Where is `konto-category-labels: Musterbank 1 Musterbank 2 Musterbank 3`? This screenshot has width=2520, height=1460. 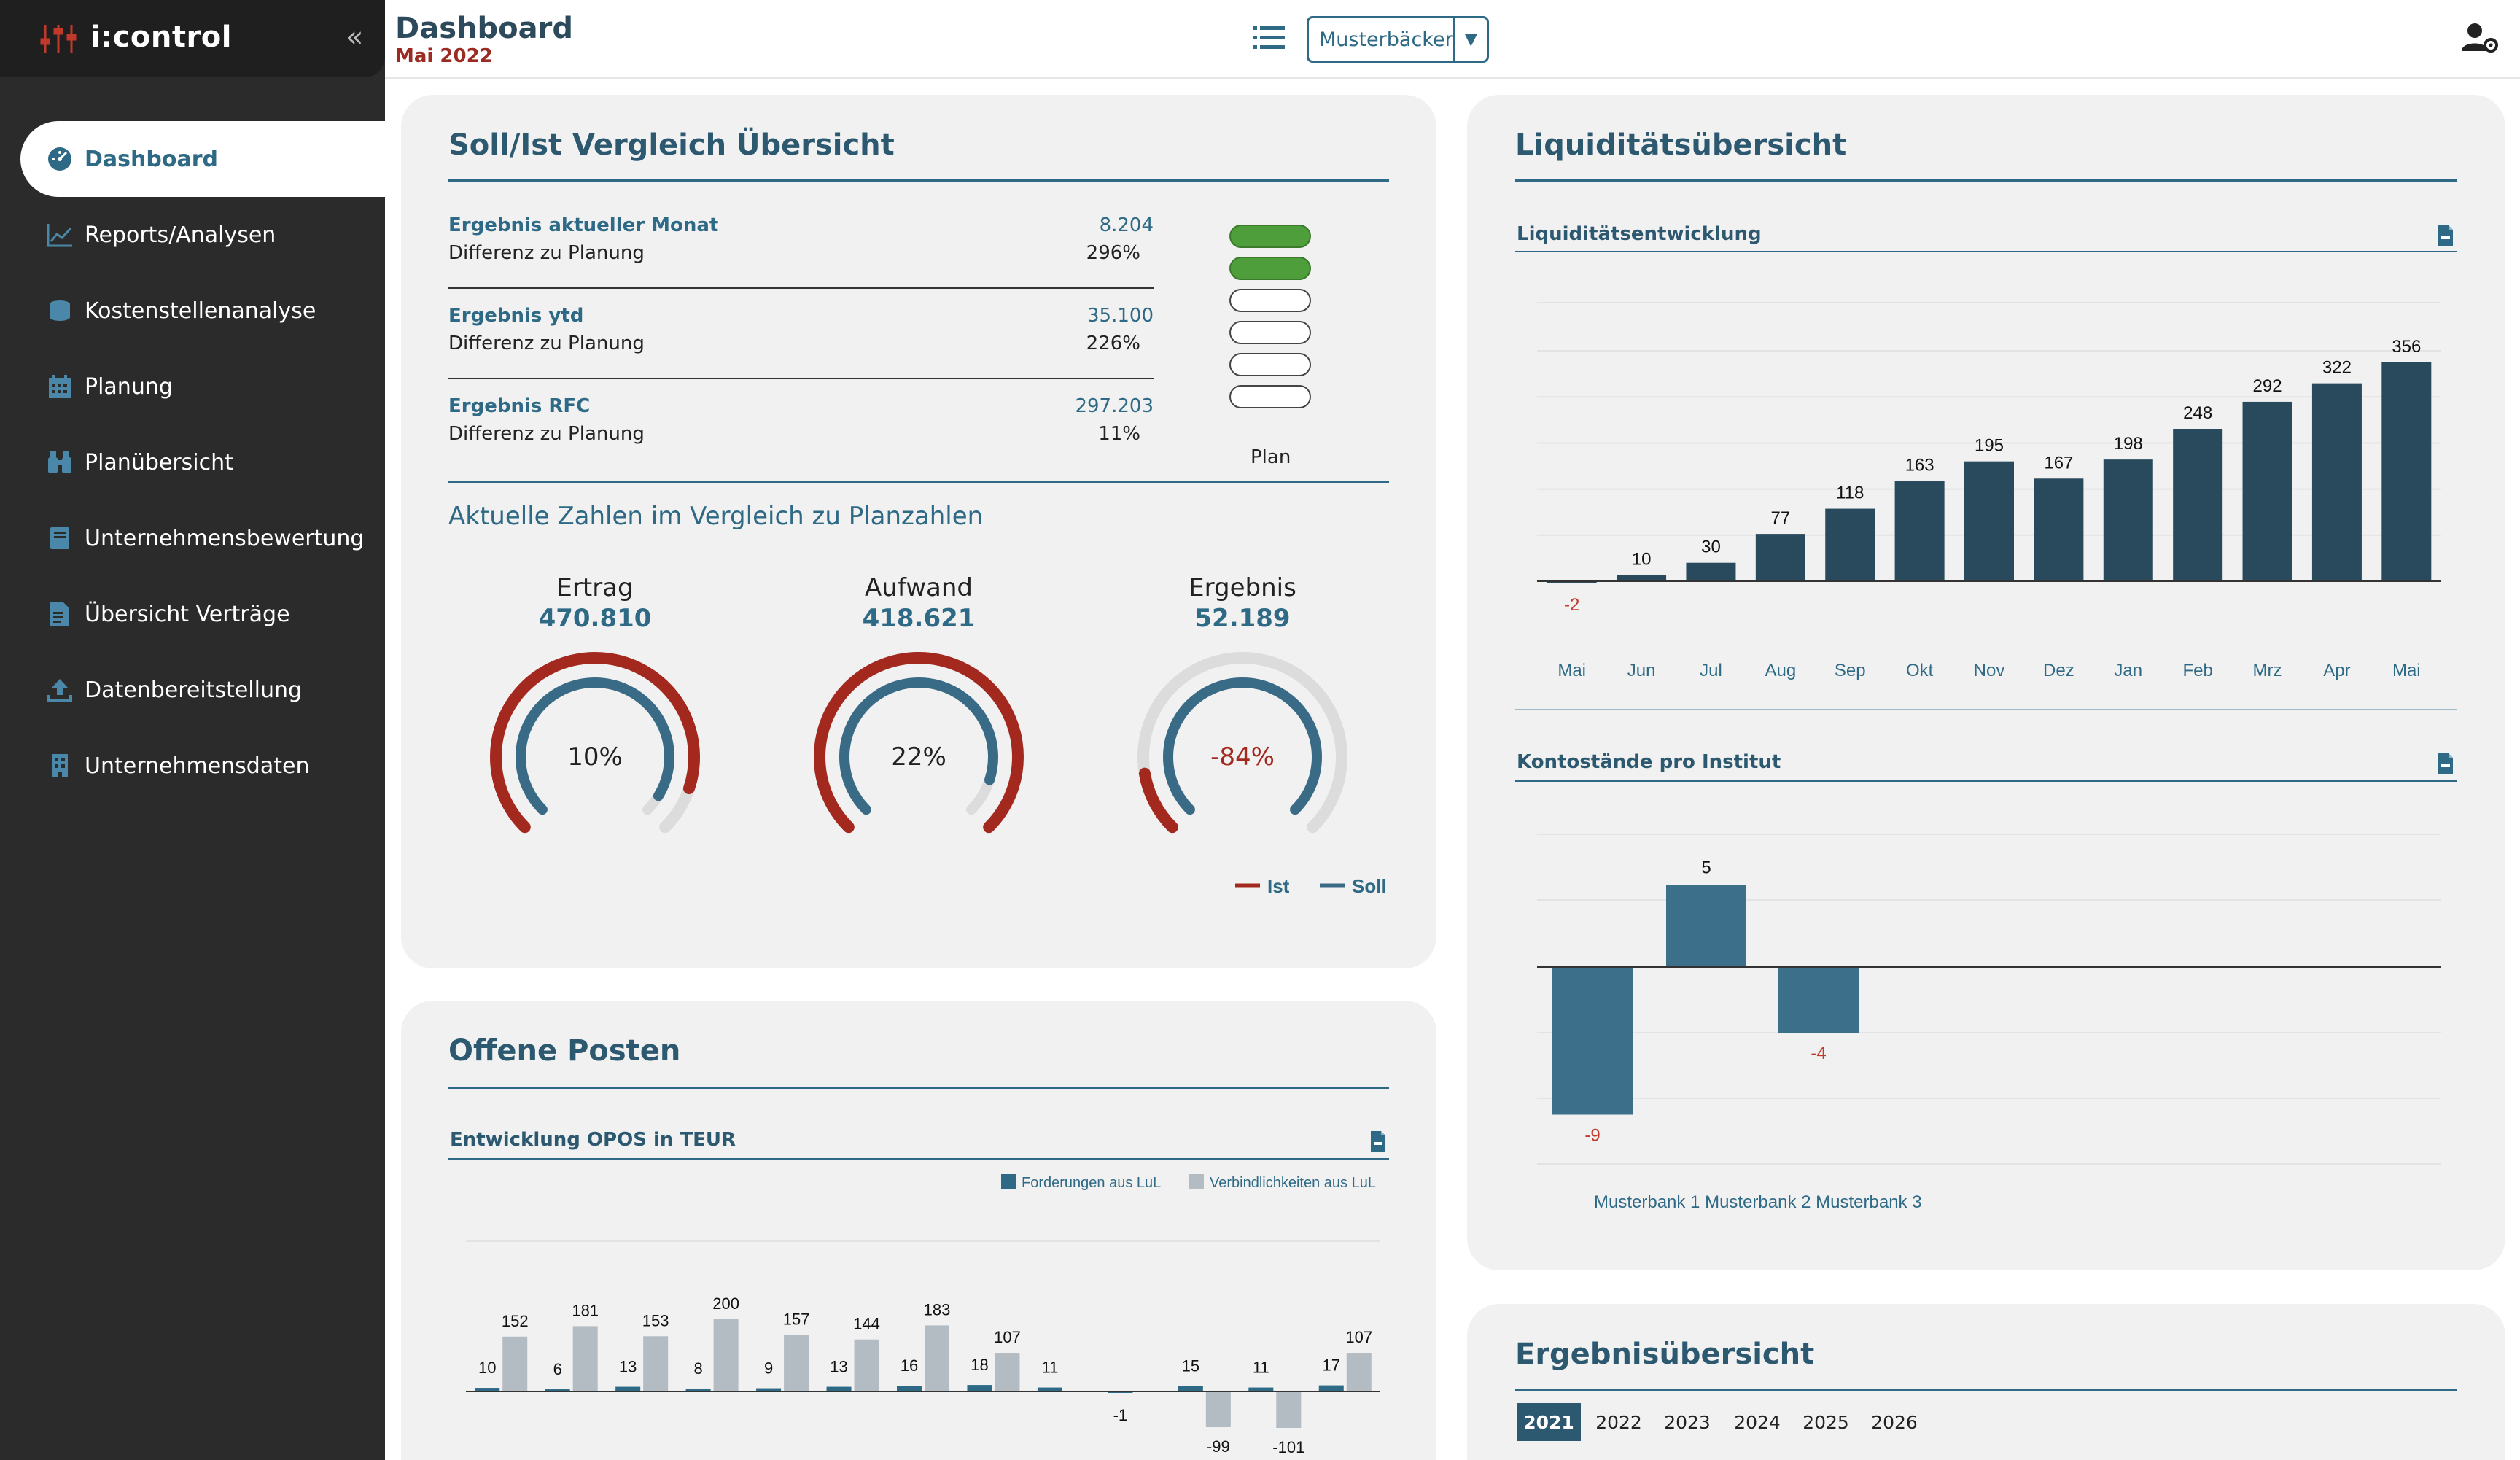 konto-category-labels: Musterbank 1 Musterbank 2 Musterbank 3 is located at coordinates (1758, 1202).